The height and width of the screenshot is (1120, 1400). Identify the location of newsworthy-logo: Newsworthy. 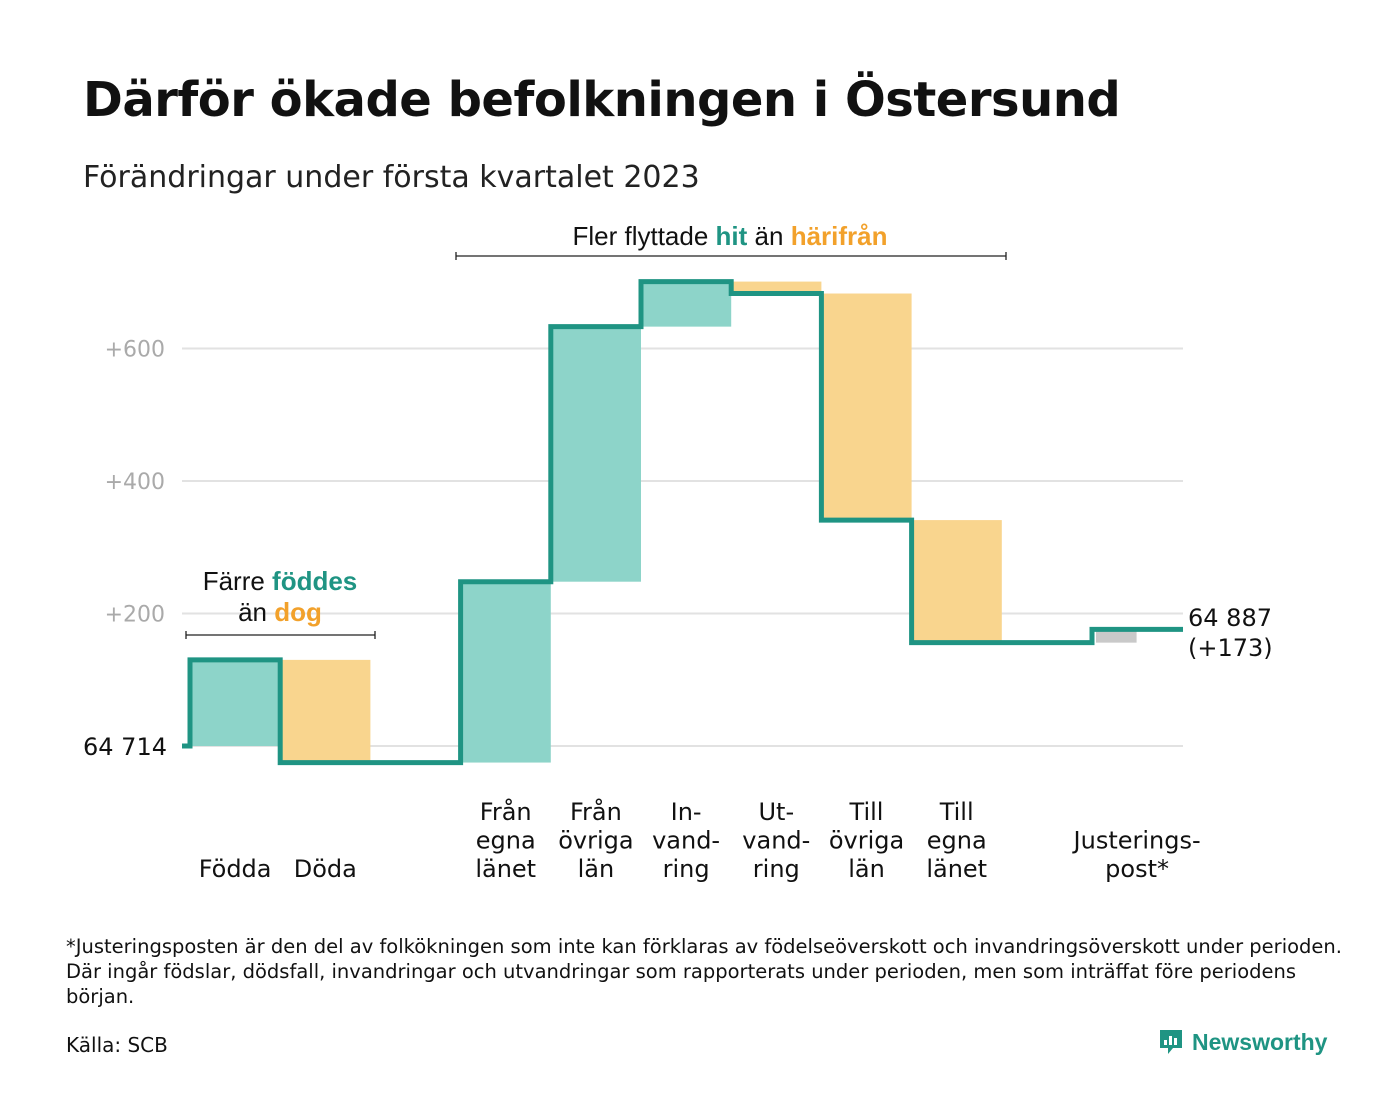
(1242, 1042).